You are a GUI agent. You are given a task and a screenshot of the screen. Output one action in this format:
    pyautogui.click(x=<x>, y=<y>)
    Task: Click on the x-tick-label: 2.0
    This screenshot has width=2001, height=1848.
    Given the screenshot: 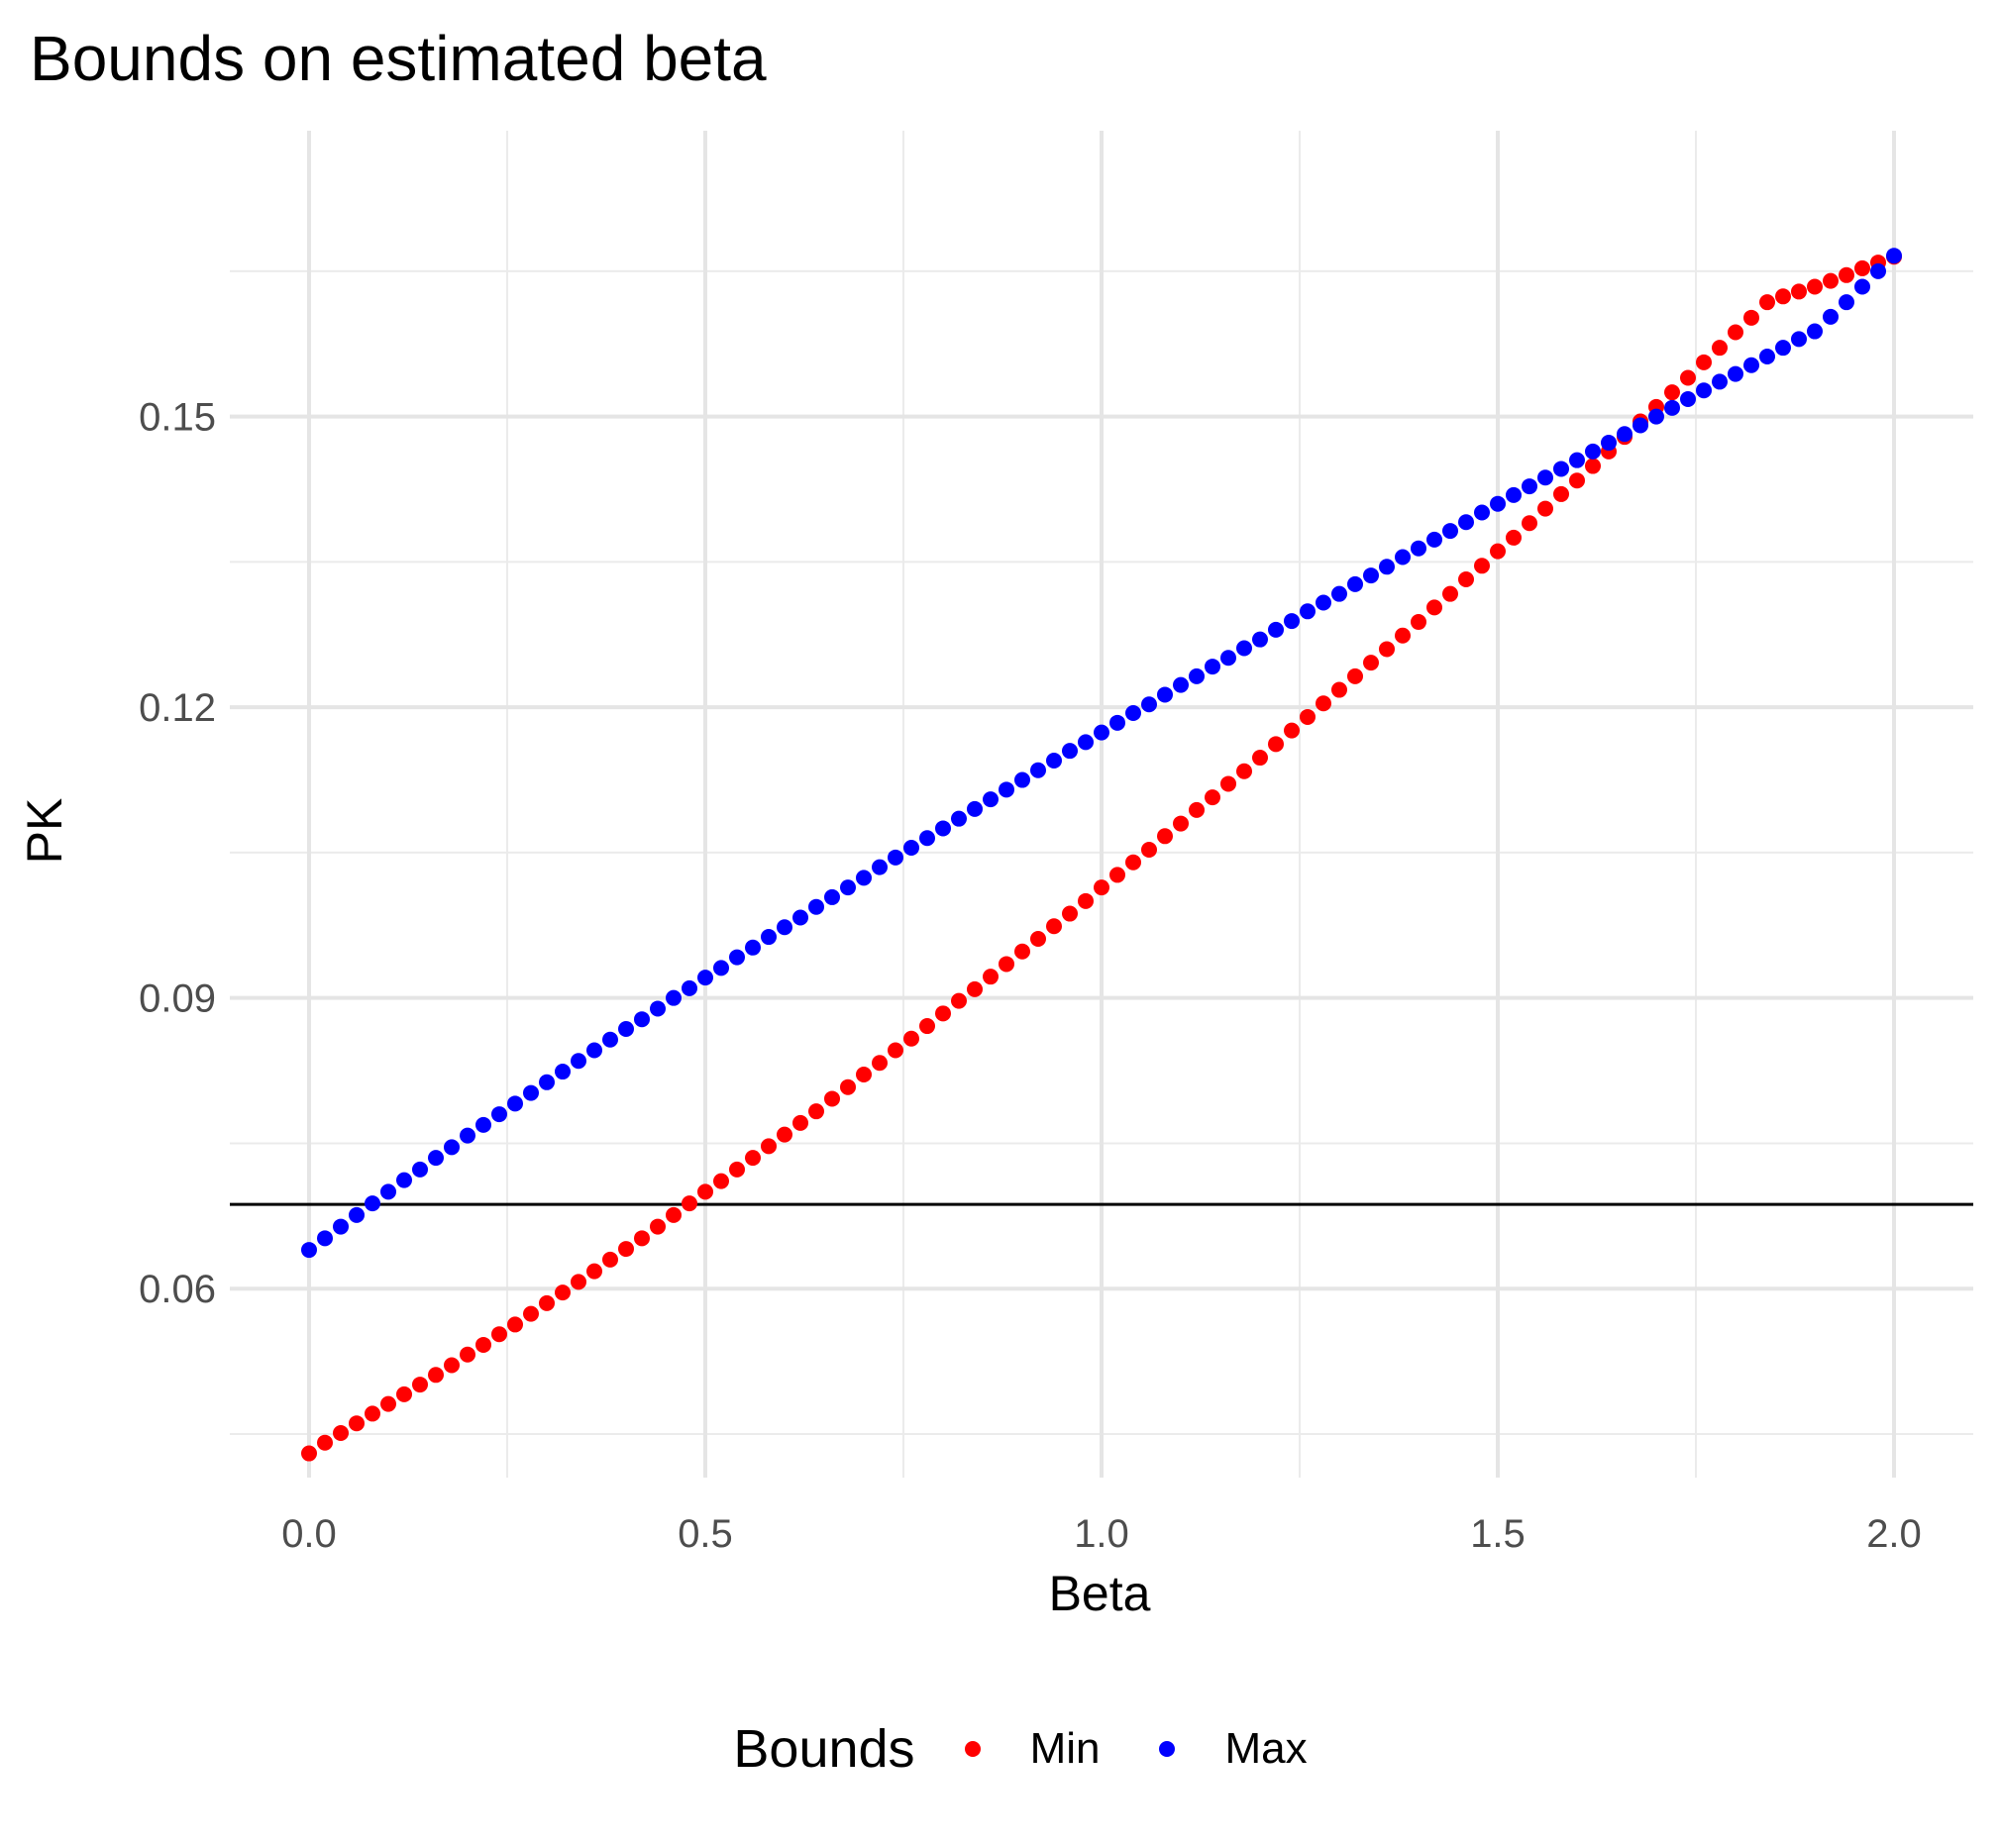 What is the action you would take?
    pyautogui.click(x=1894, y=1534)
    